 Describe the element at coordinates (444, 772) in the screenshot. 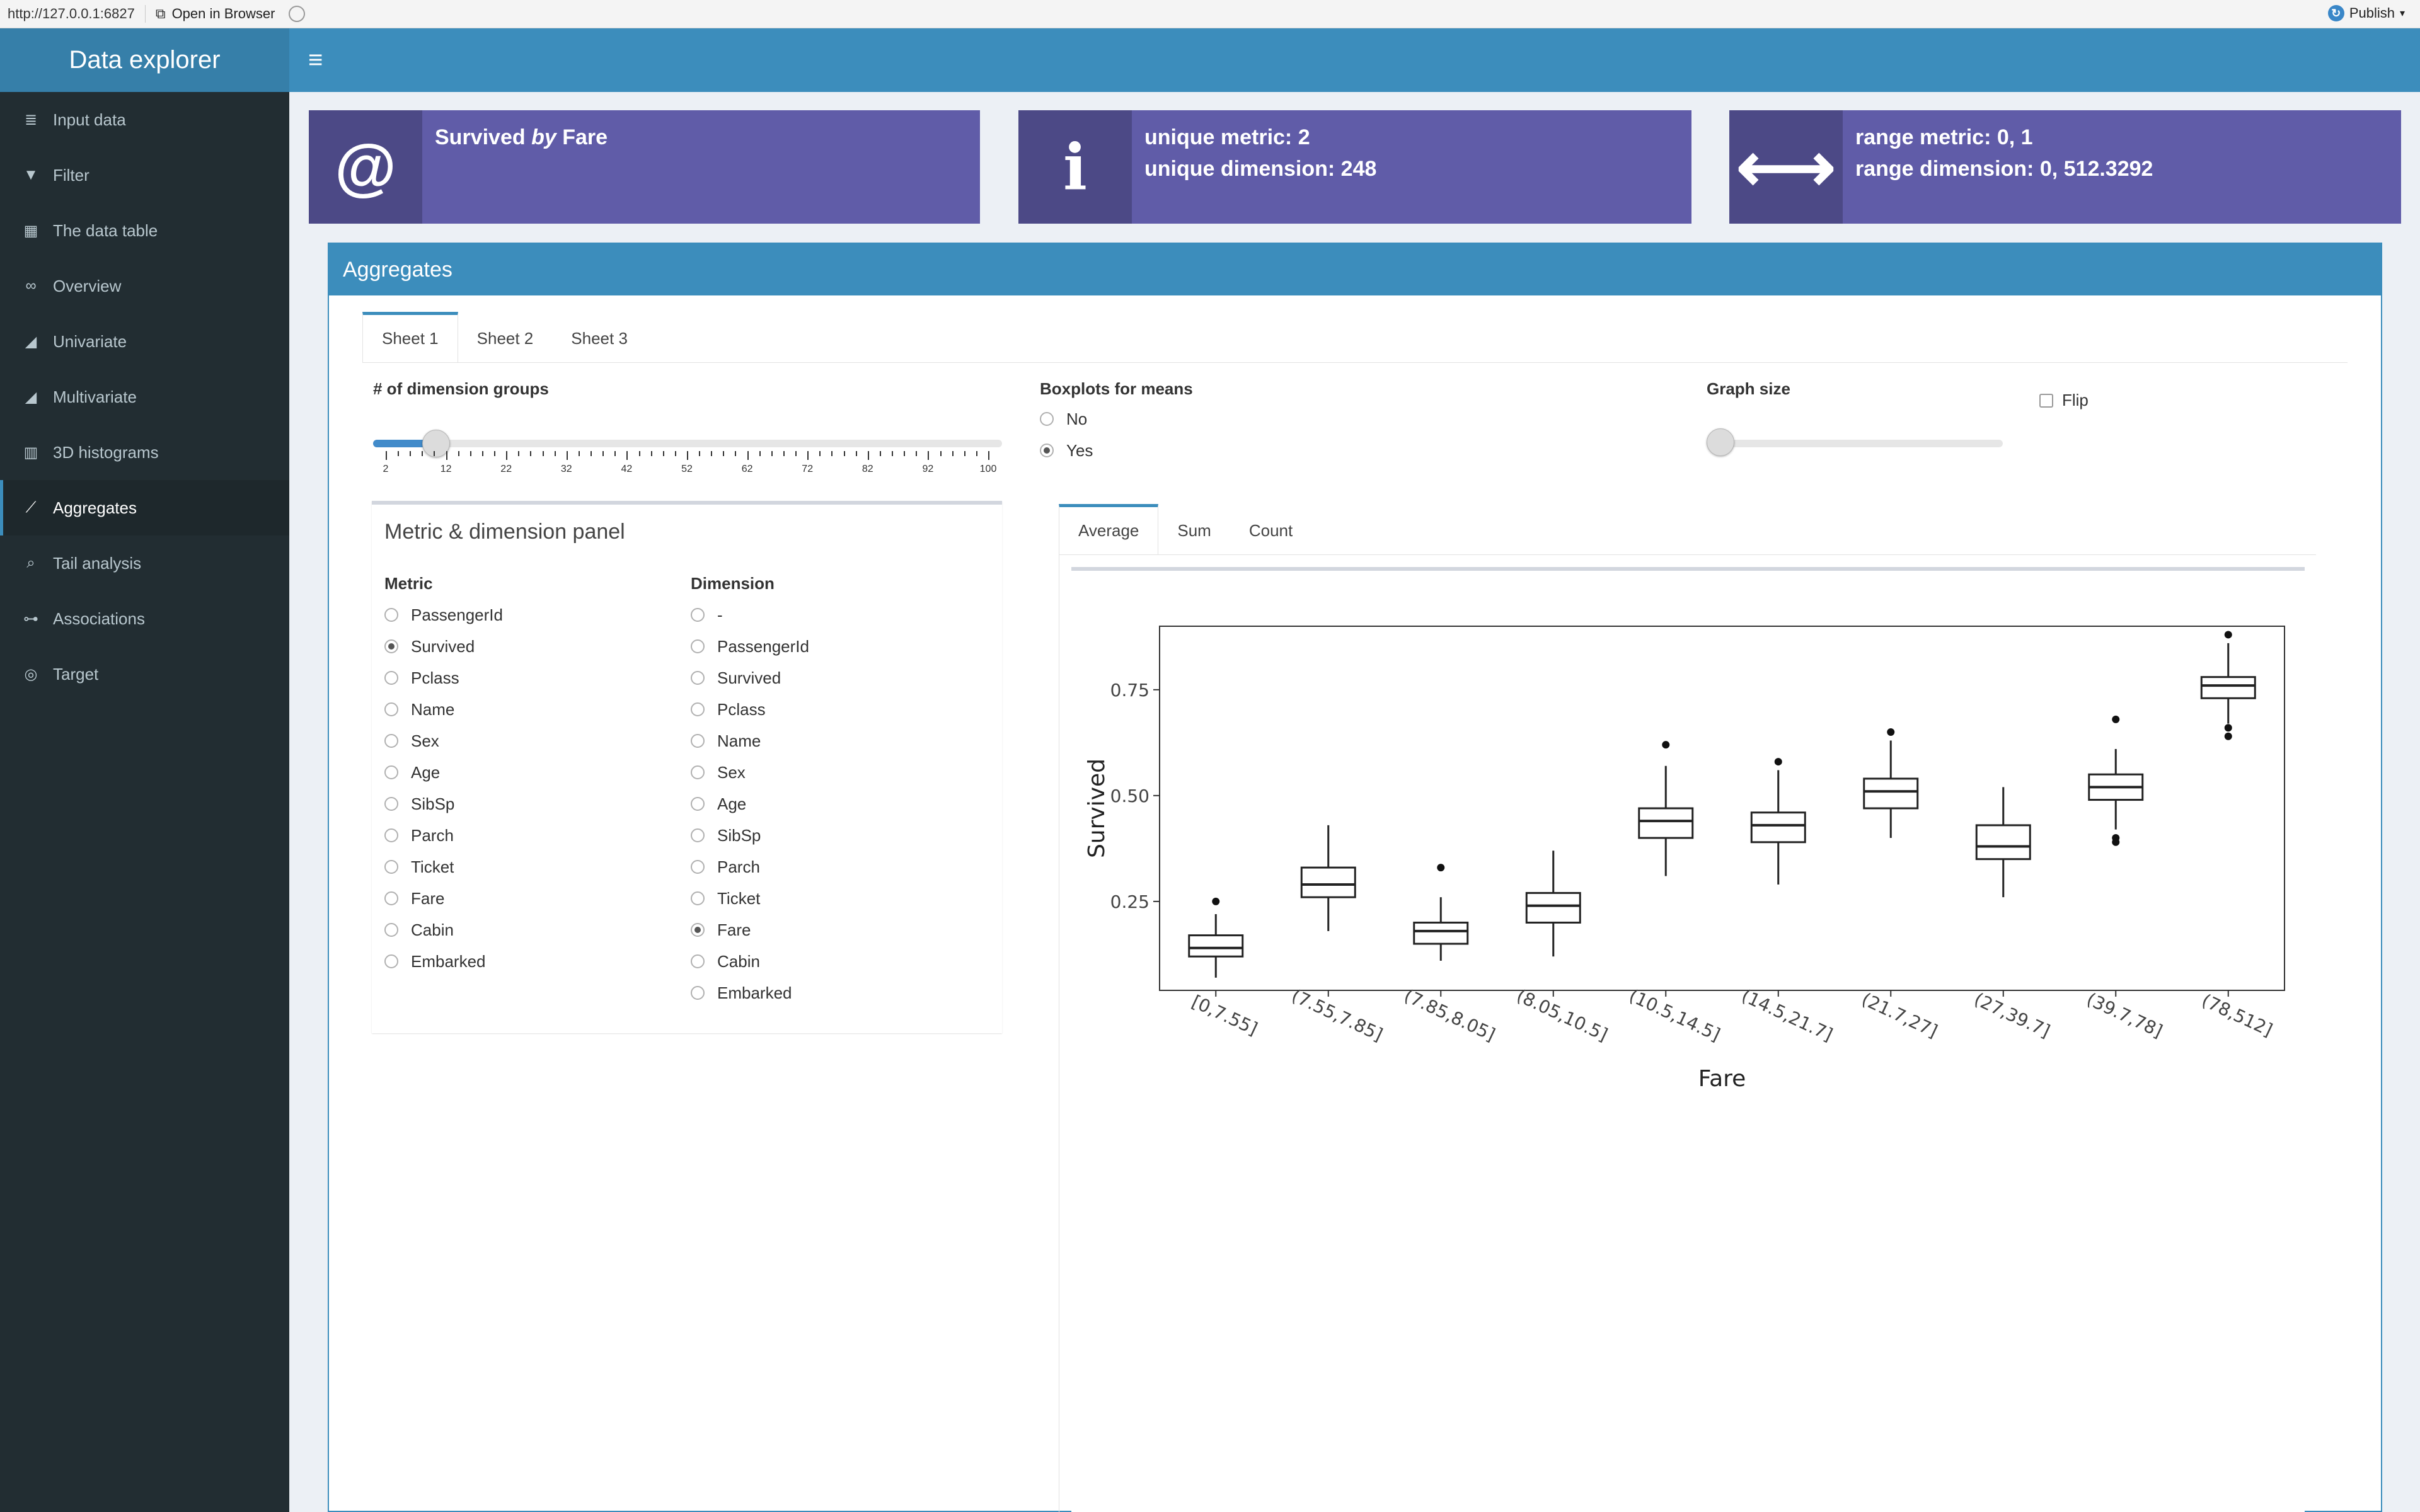

I see `metric-option: Age` at that location.